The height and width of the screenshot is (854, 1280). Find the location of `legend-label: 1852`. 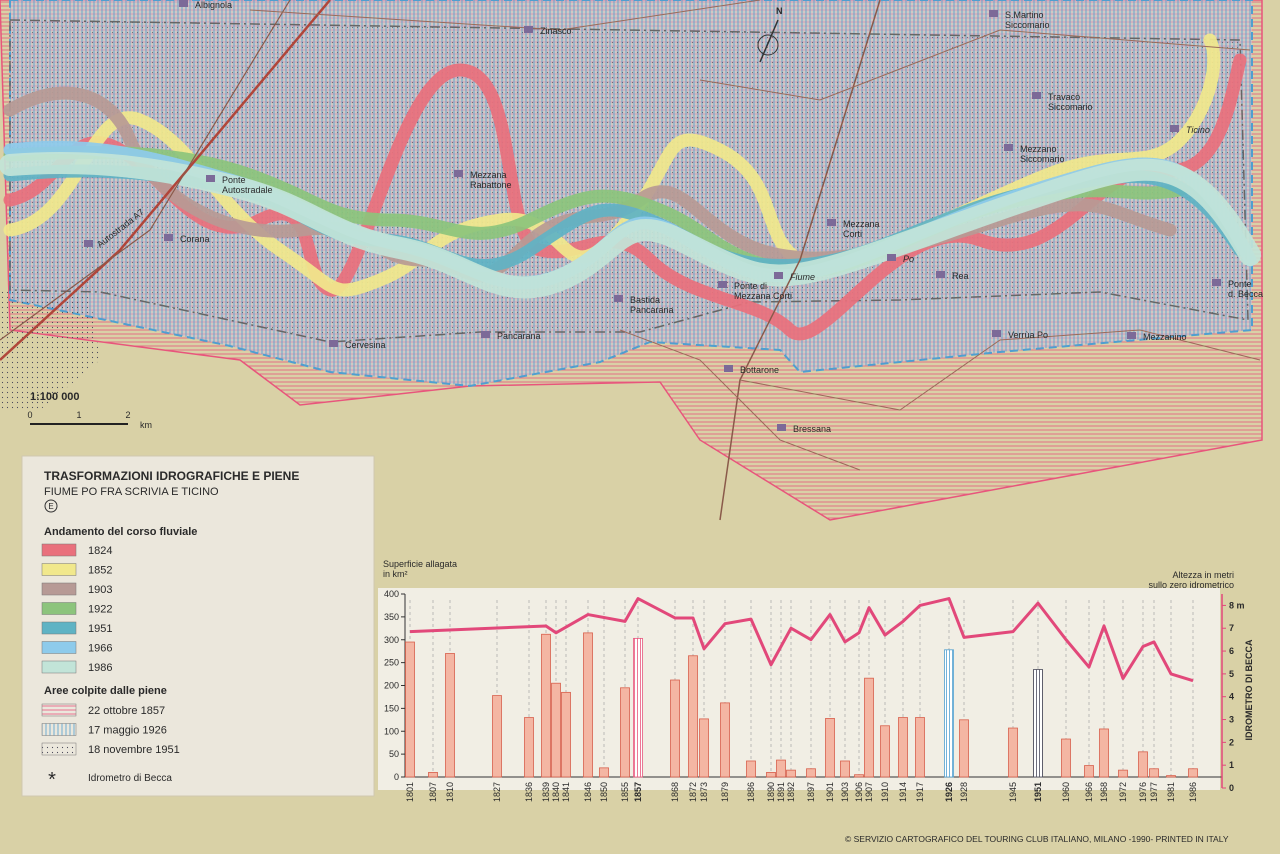

legend-label: 1852 is located at coordinates (100, 571).